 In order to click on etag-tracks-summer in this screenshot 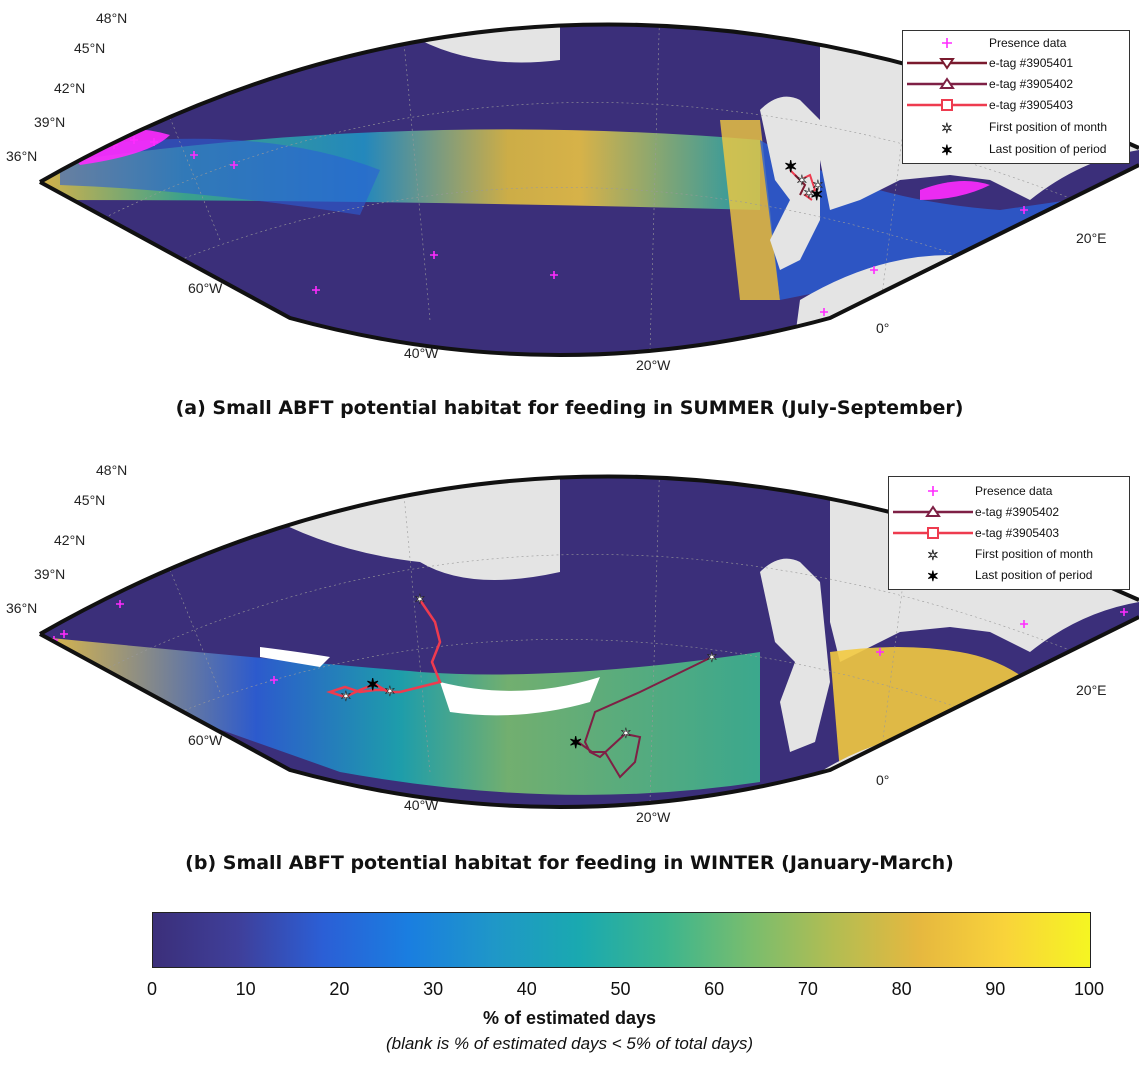, I will do `click(803, 185)`.